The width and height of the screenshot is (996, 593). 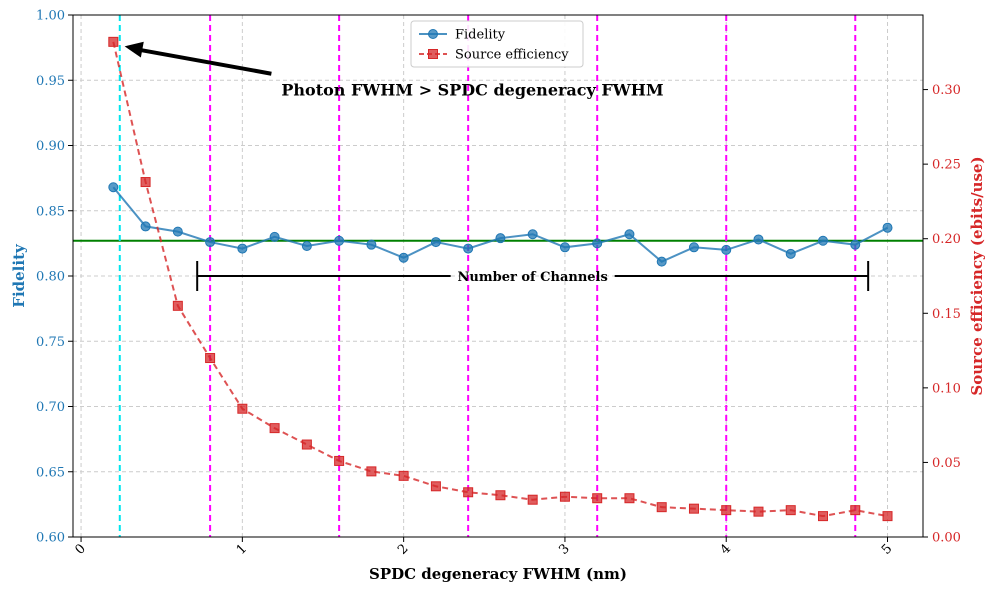 What do you see at coordinates (887, 549) in the screenshot?
I see `x-tick-label: 5` at bounding box center [887, 549].